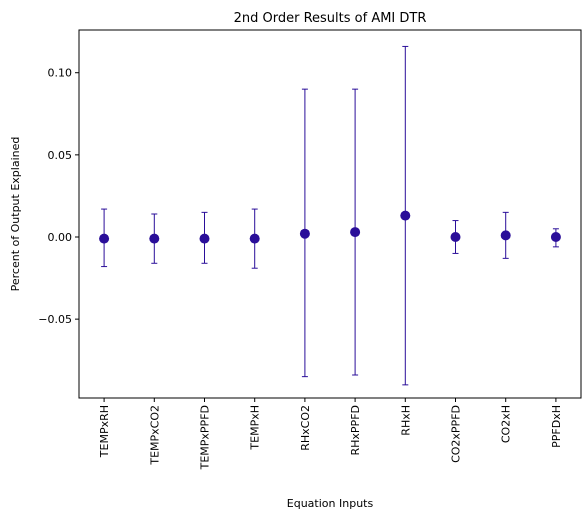  Describe the element at coordinates (55, 319) in the screenshot. I see `y-tick-label: −0.05` at that location.